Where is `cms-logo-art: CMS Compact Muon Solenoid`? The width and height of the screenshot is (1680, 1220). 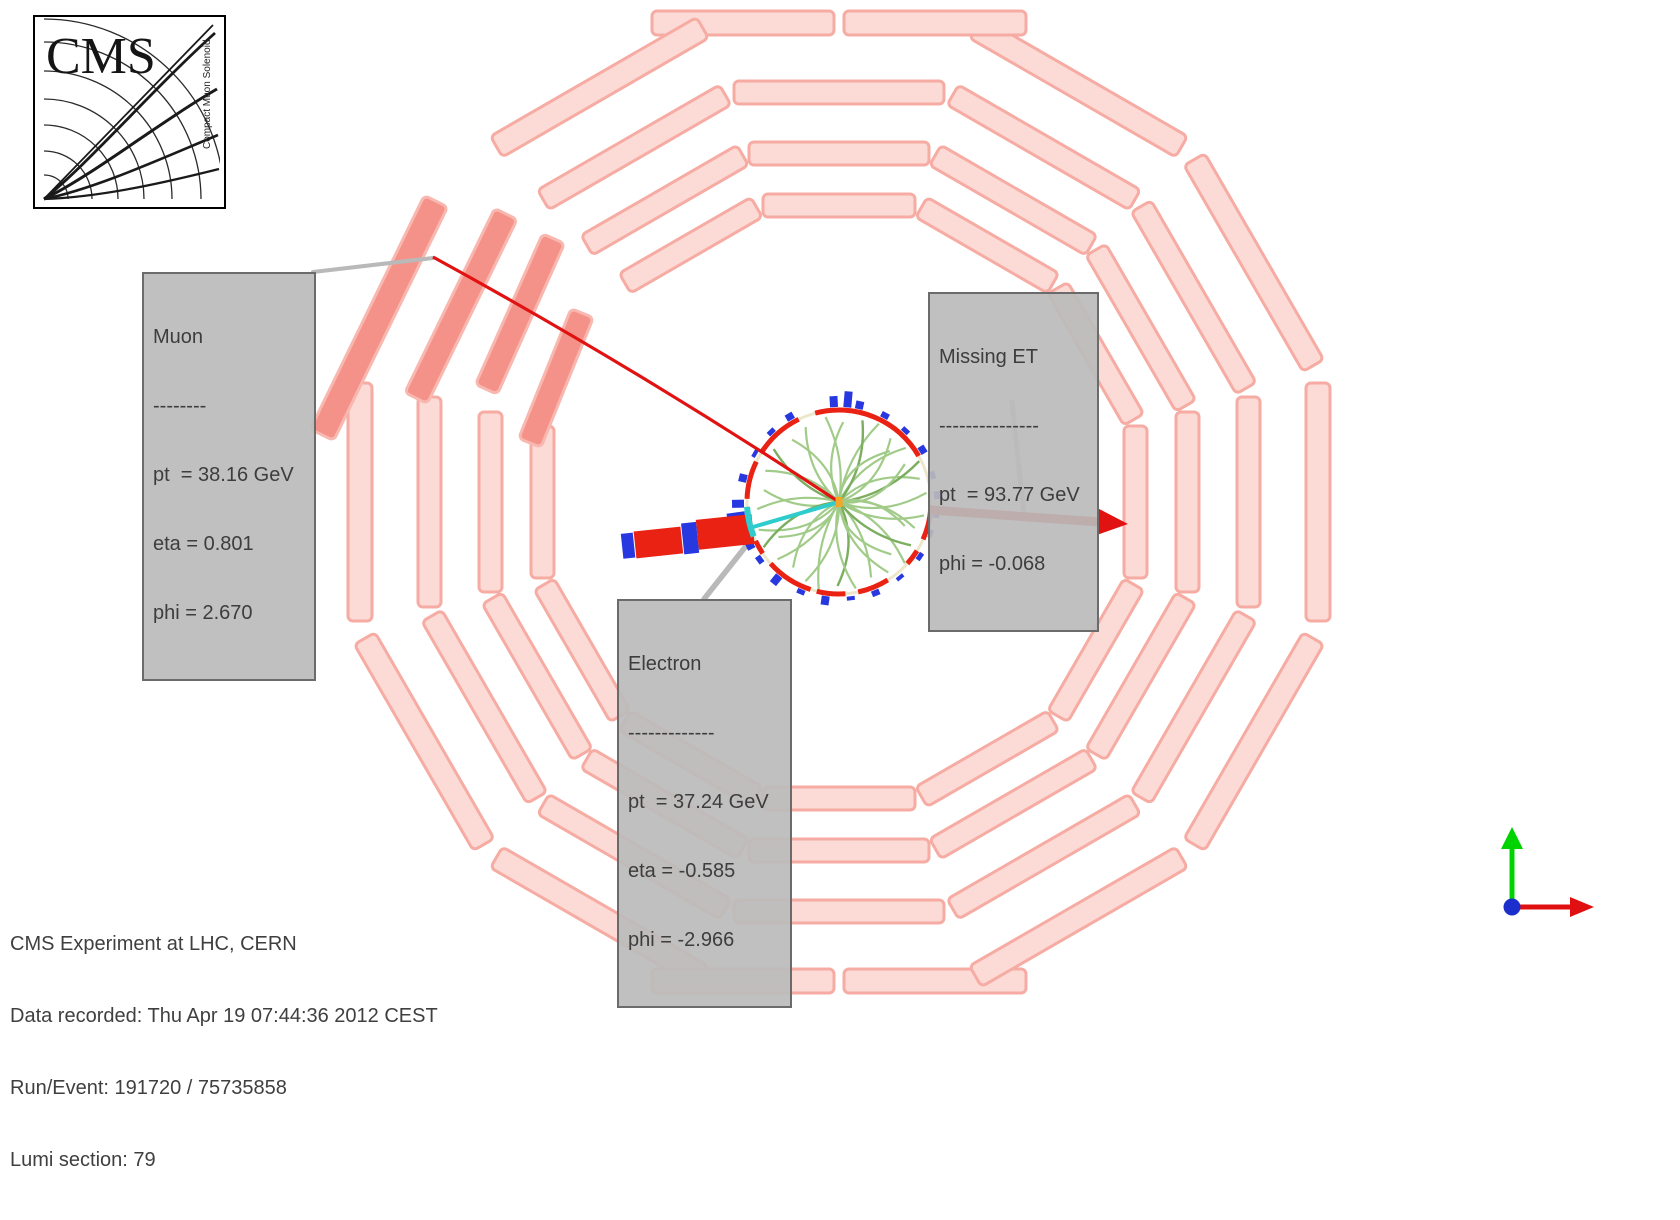 cms-logo-art: CMS Compact Muon Solenoid is located at coordinates (127, 110).